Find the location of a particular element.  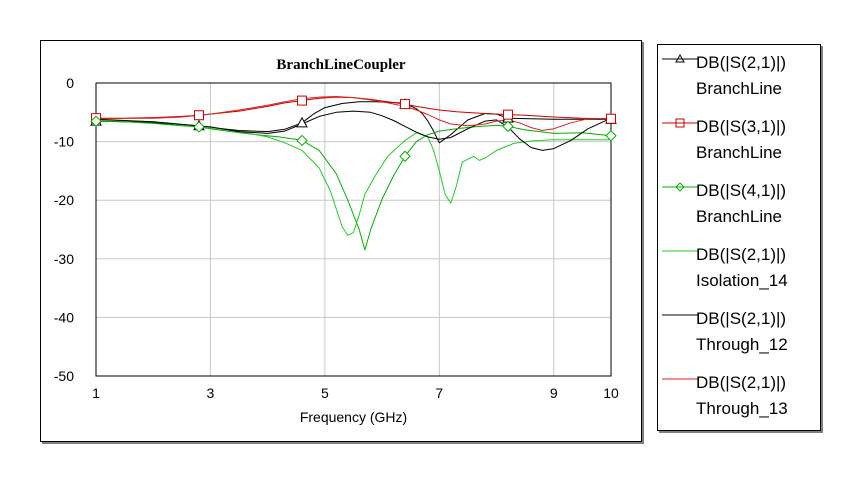

legend-sublabel: Through_12 is located at coordinates (742, 344).